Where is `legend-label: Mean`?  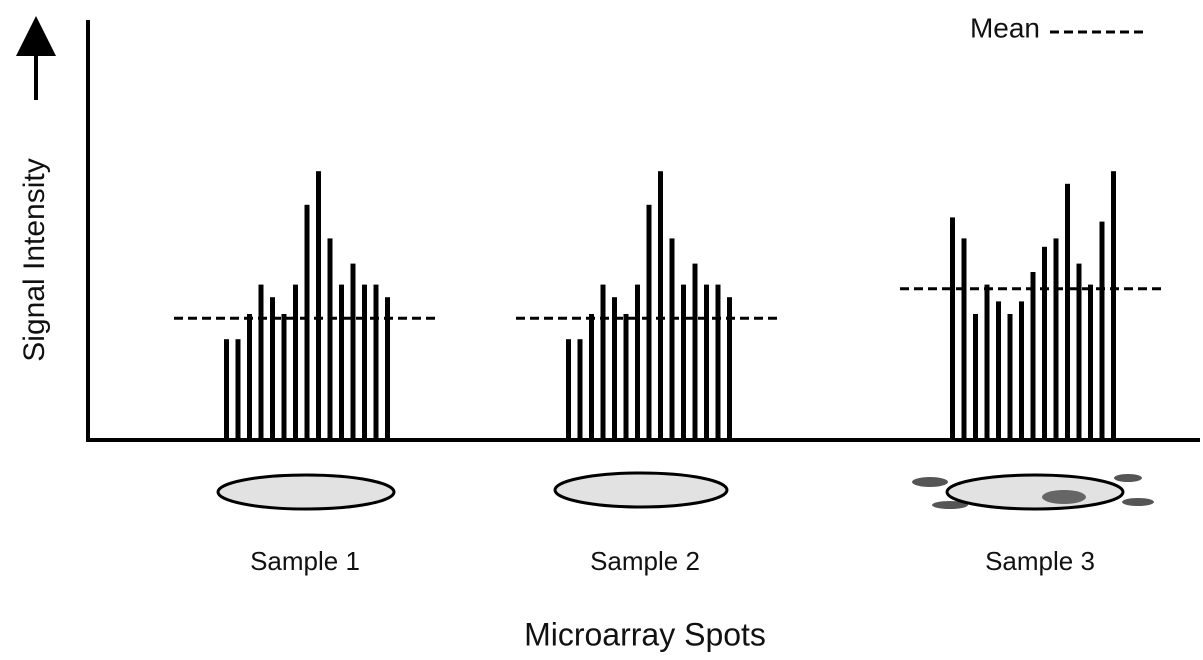
legend-label: Mean is located at coordinates (1005, 27).